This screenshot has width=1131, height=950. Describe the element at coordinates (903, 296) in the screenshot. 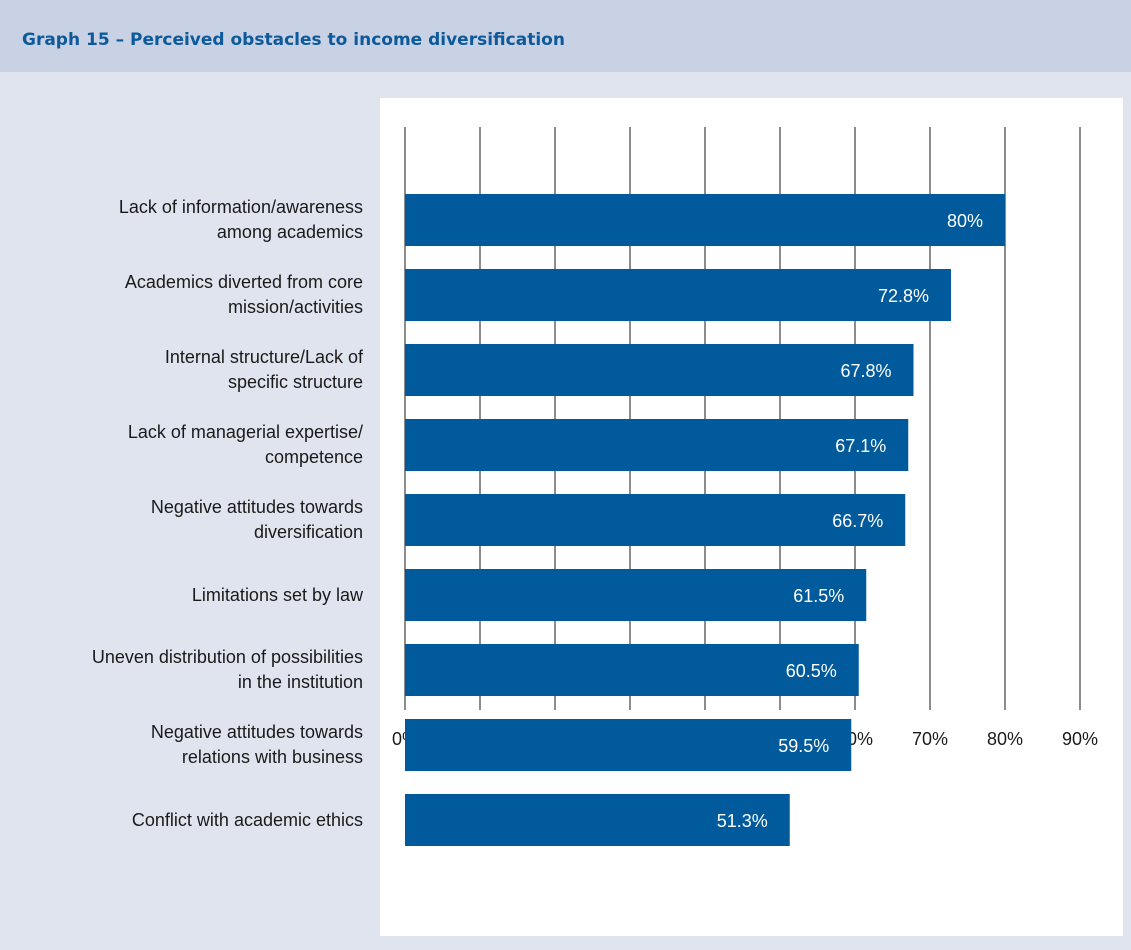

I see `value-label-1: 72.8%` at that location.